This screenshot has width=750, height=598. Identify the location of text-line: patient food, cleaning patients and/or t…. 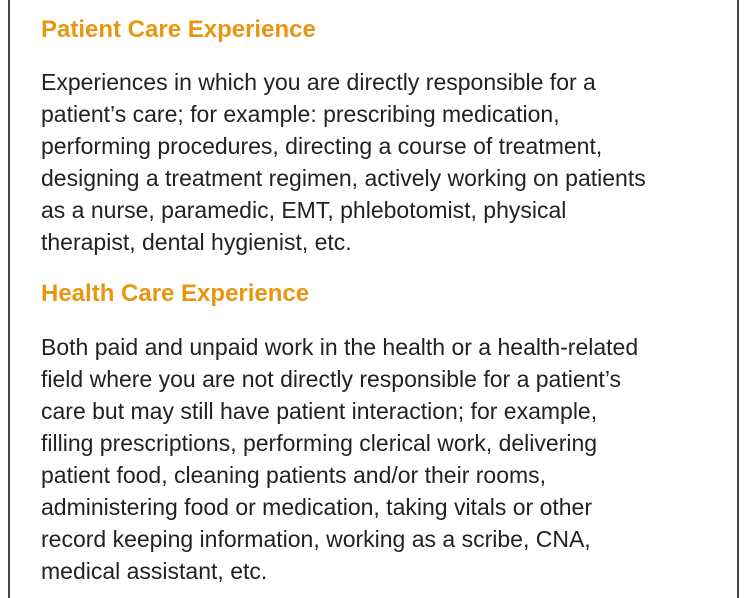
(294, 475).